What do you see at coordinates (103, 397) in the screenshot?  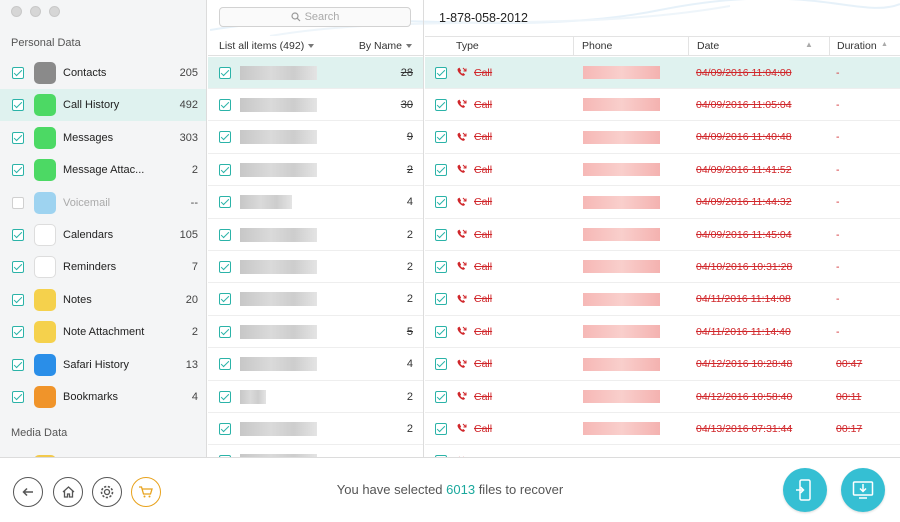 I see `sidebar-item-bookmarks: Bookmarks 4` at bounding box center [103, 397].